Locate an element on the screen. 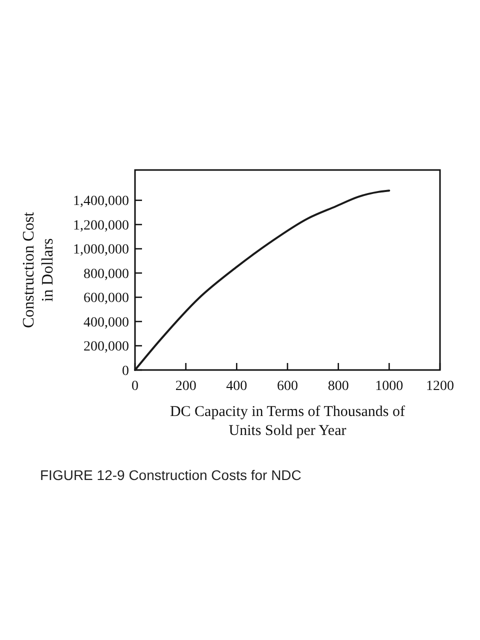 This screenshot has width=480, height=640. y-tick-label: 1,000,000 is located at coordinates (101, 250).